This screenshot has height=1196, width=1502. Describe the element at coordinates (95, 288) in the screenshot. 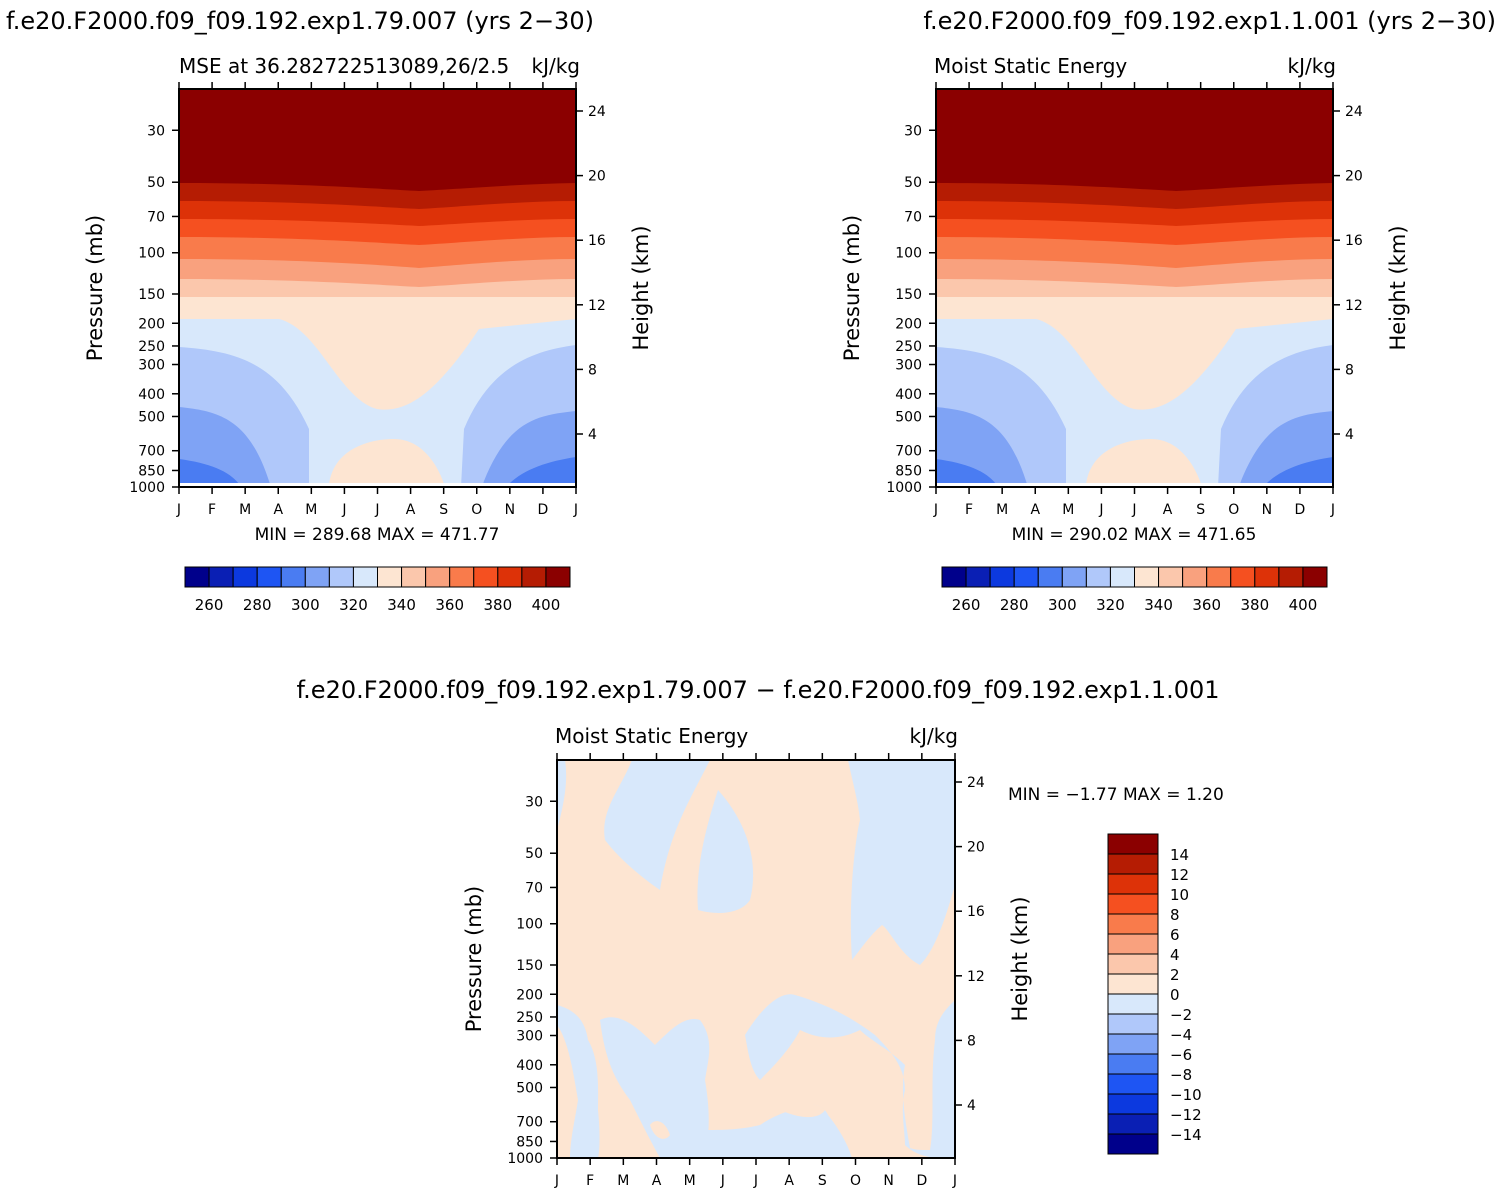

I see `panel-a-ylabel: Pressure (mb)` at that location.